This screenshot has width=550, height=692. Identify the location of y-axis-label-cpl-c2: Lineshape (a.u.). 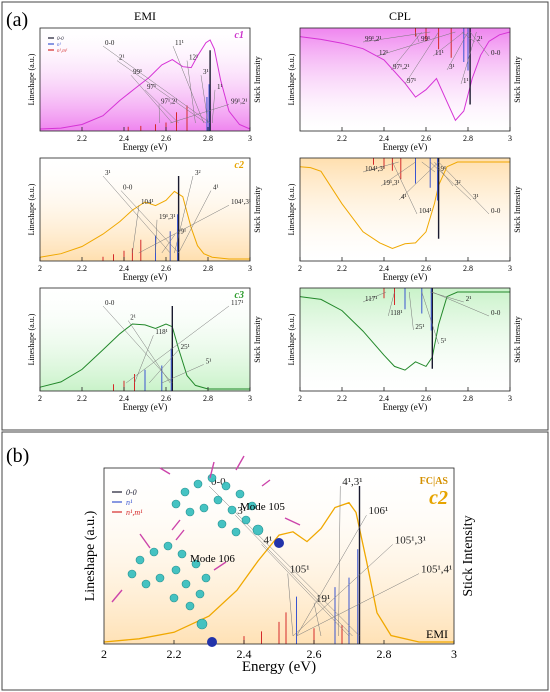
(291, 209).